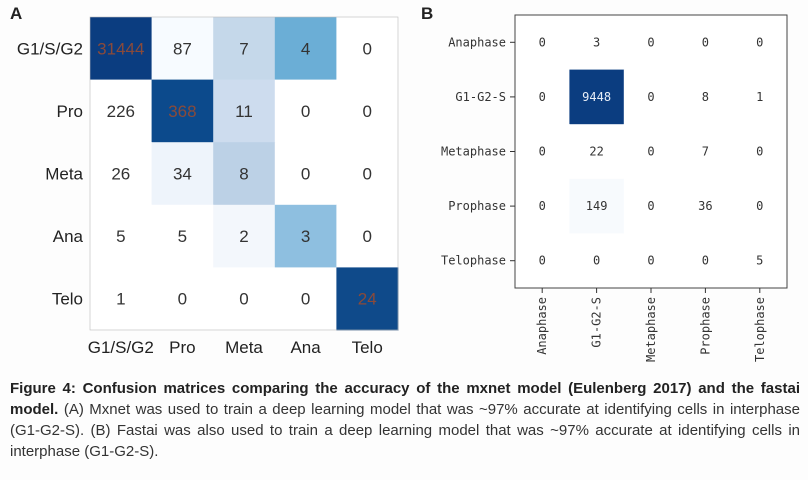 This screenshot has height=480, width=808. What do you see at coordinates (705, 42) in the screenshot?
I see `cell-label-b-0-3: 0` at bounding box center [705, 42].